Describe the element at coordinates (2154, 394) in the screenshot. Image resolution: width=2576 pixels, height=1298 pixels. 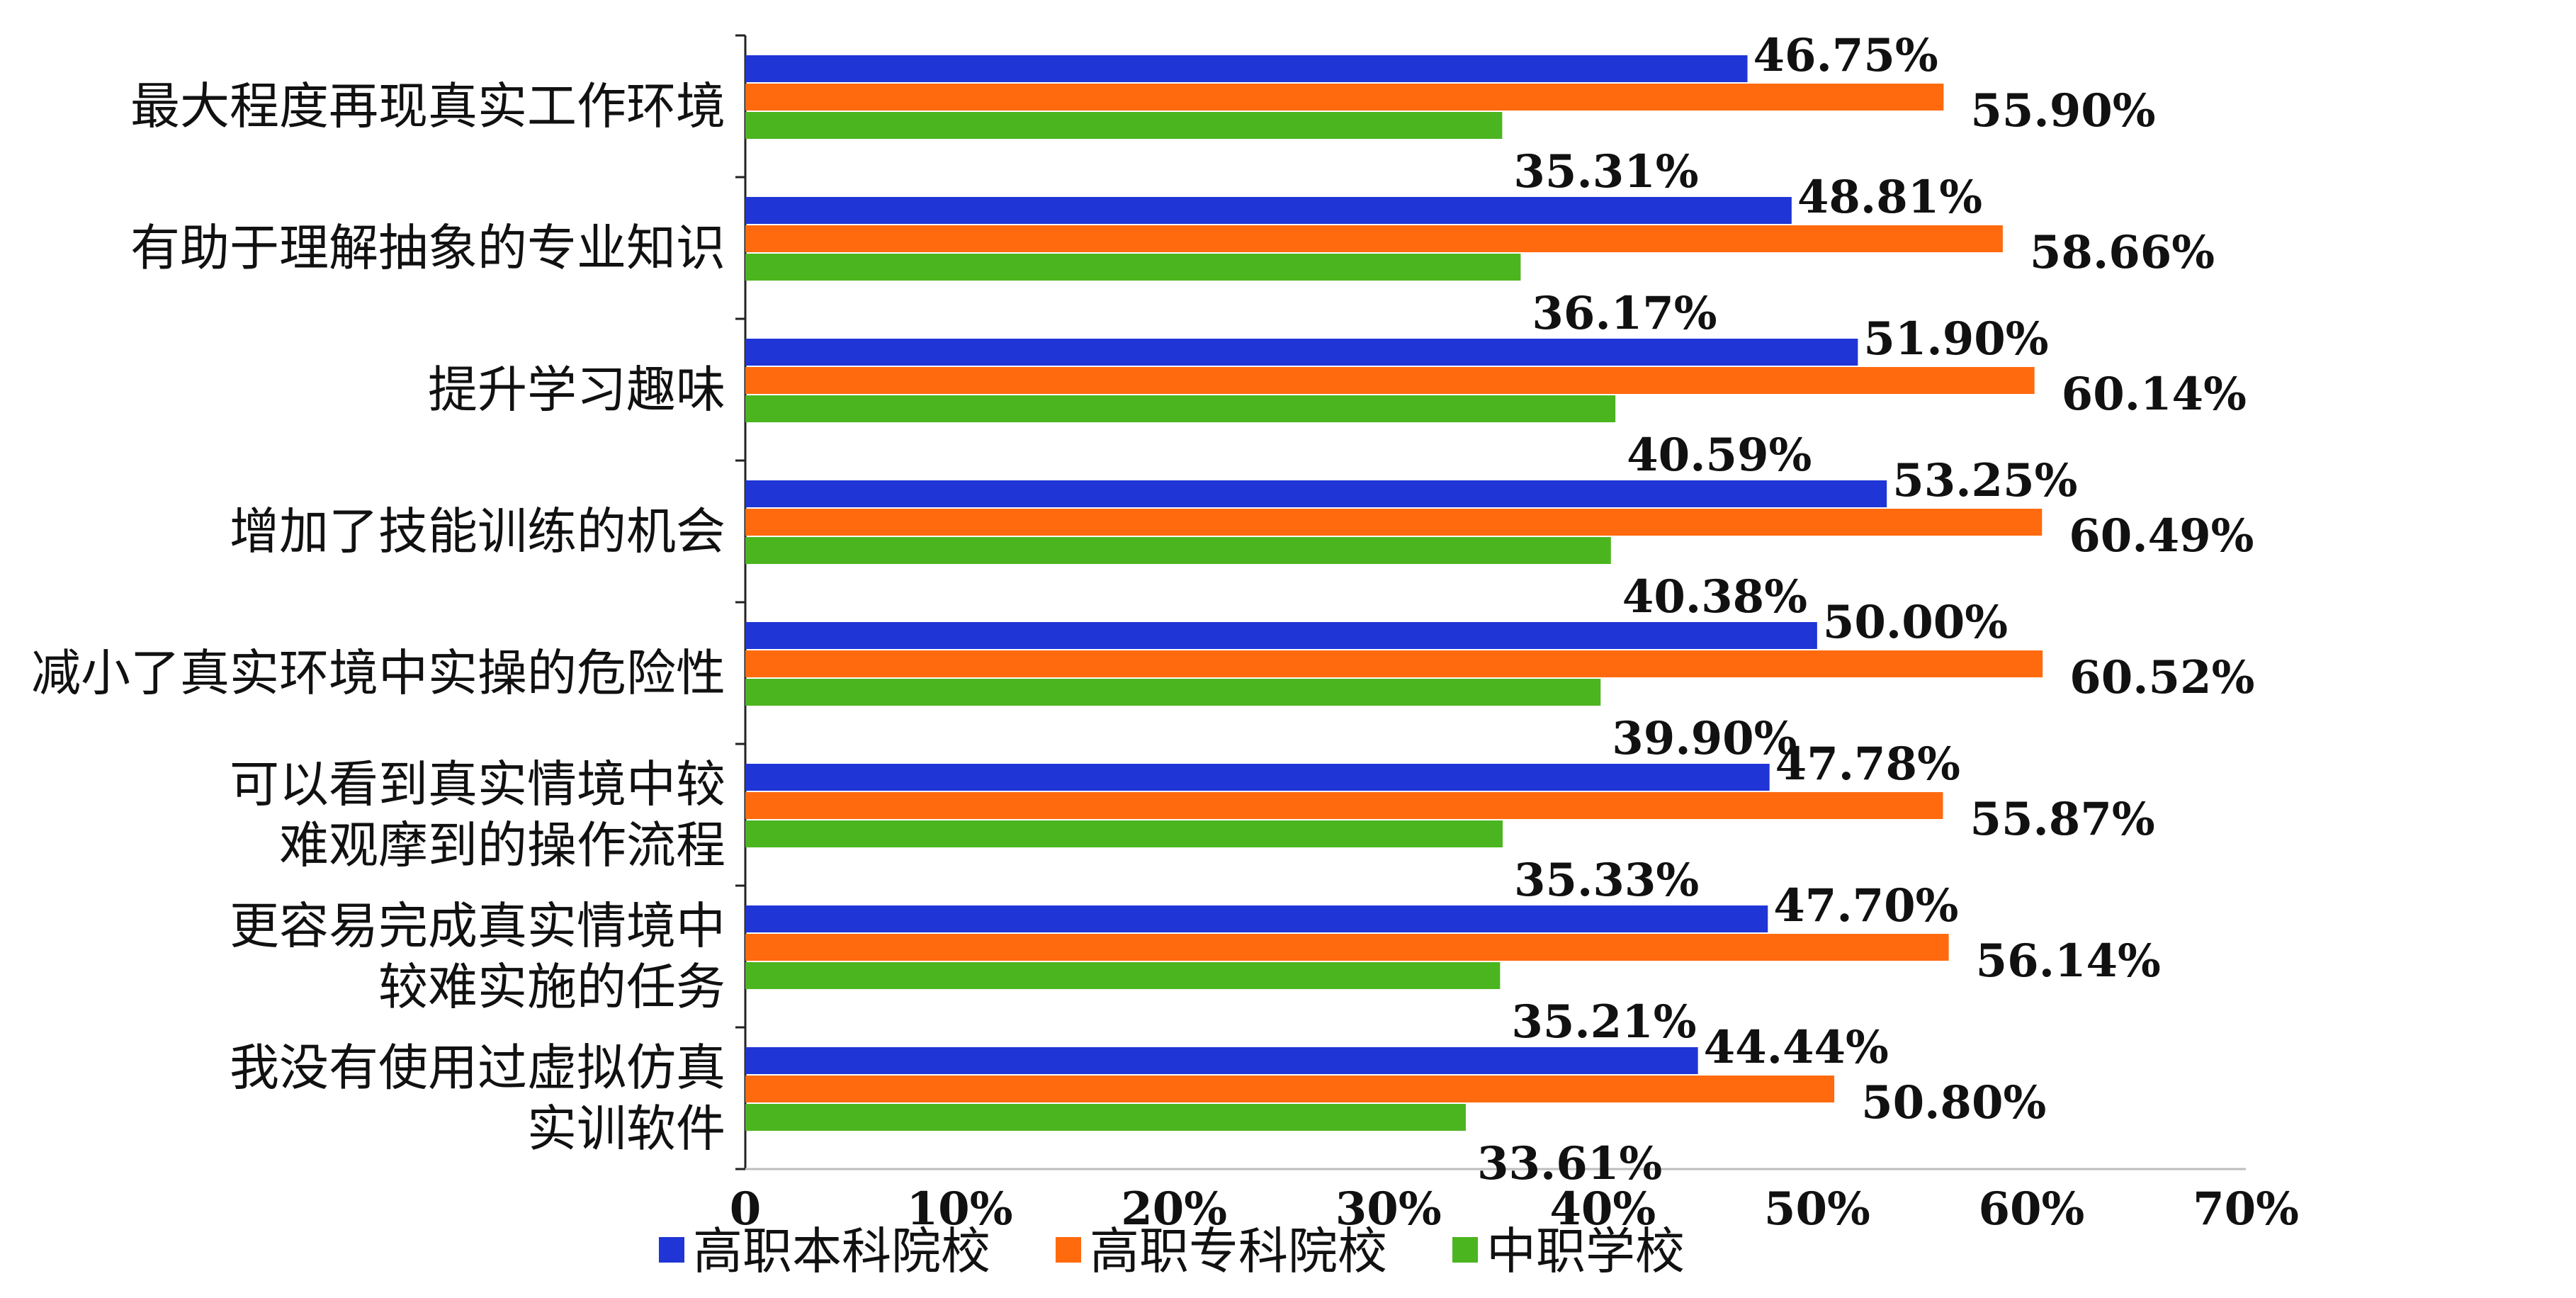
I see `data-label: 60.14%` at that location.